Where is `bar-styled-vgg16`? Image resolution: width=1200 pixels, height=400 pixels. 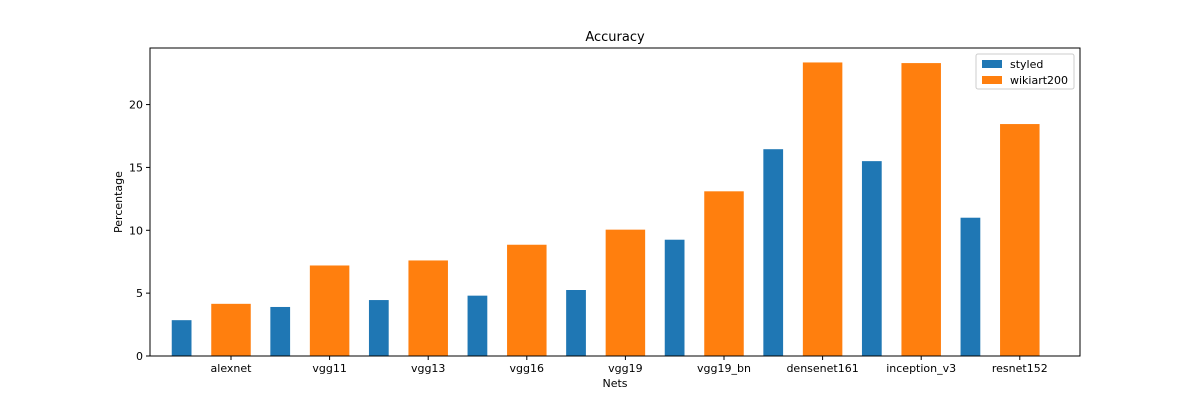 bar-styled-vgg16 is located at coordinates (477, 325).